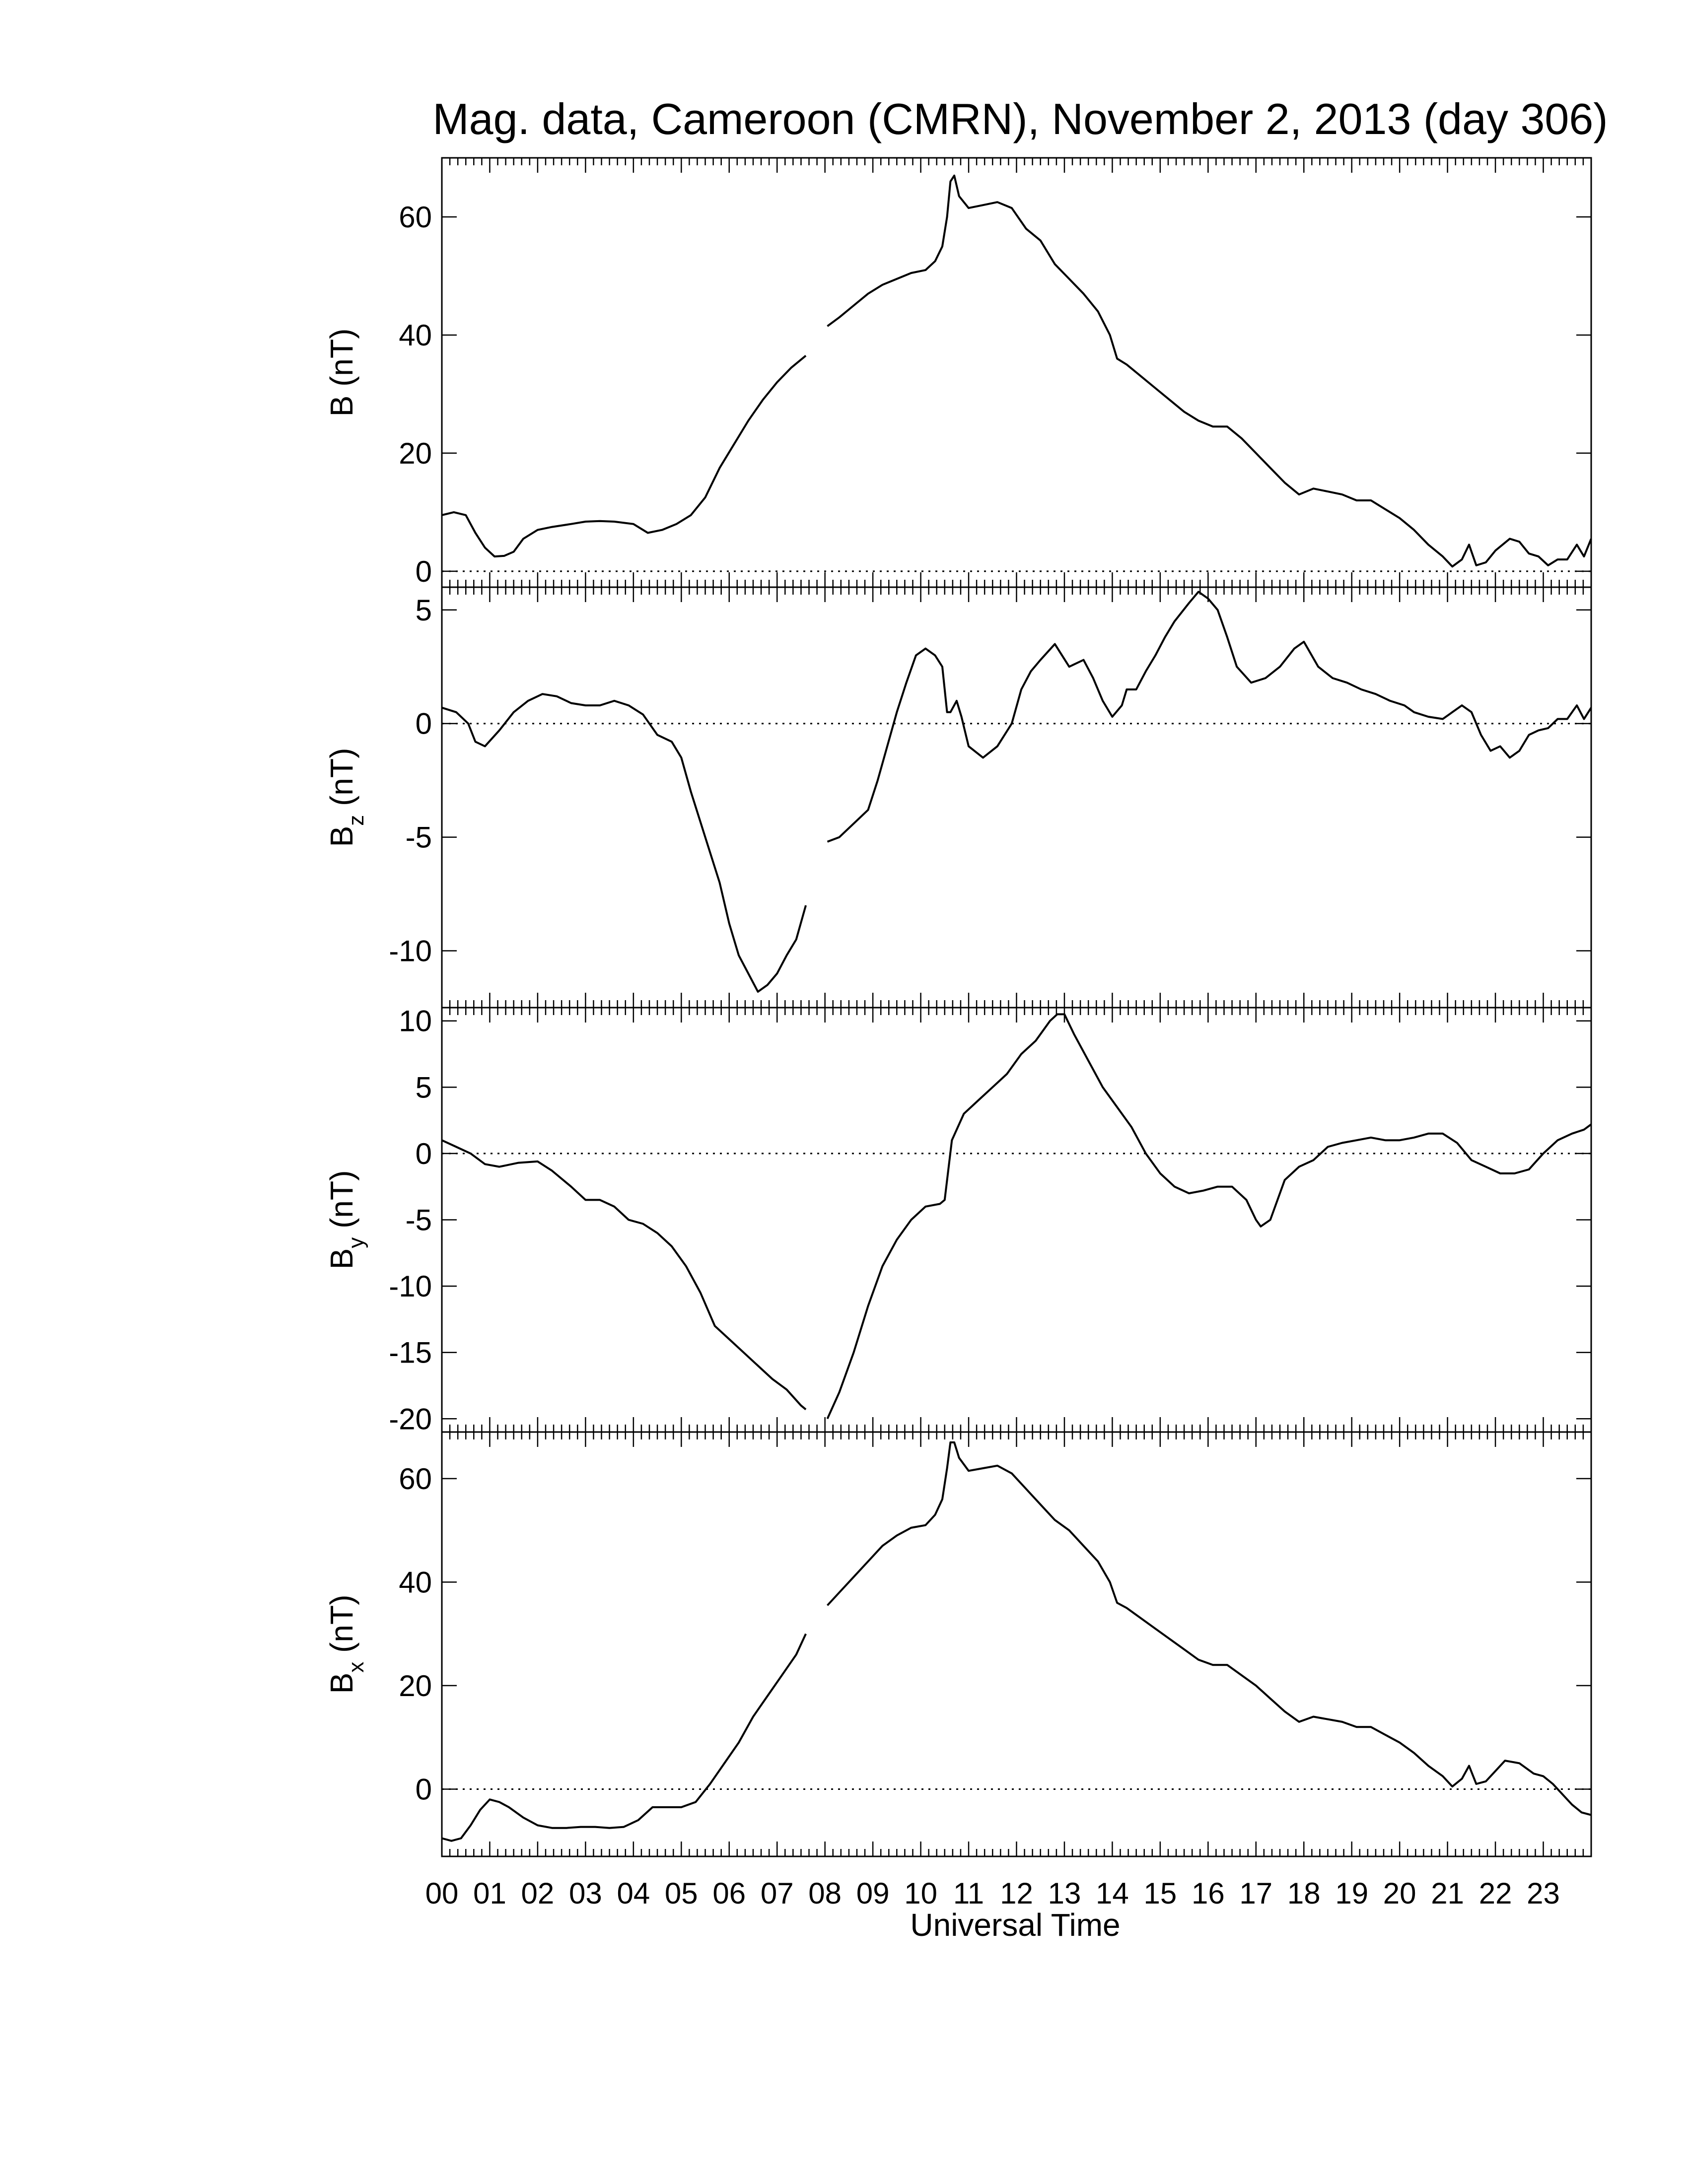 This screenshot has height=2184, width=1688. What do you see at coordinates (1016, 1893) in the screenshot?
I see `x-tick-label: 12` at bounding box center [1016, 1893].